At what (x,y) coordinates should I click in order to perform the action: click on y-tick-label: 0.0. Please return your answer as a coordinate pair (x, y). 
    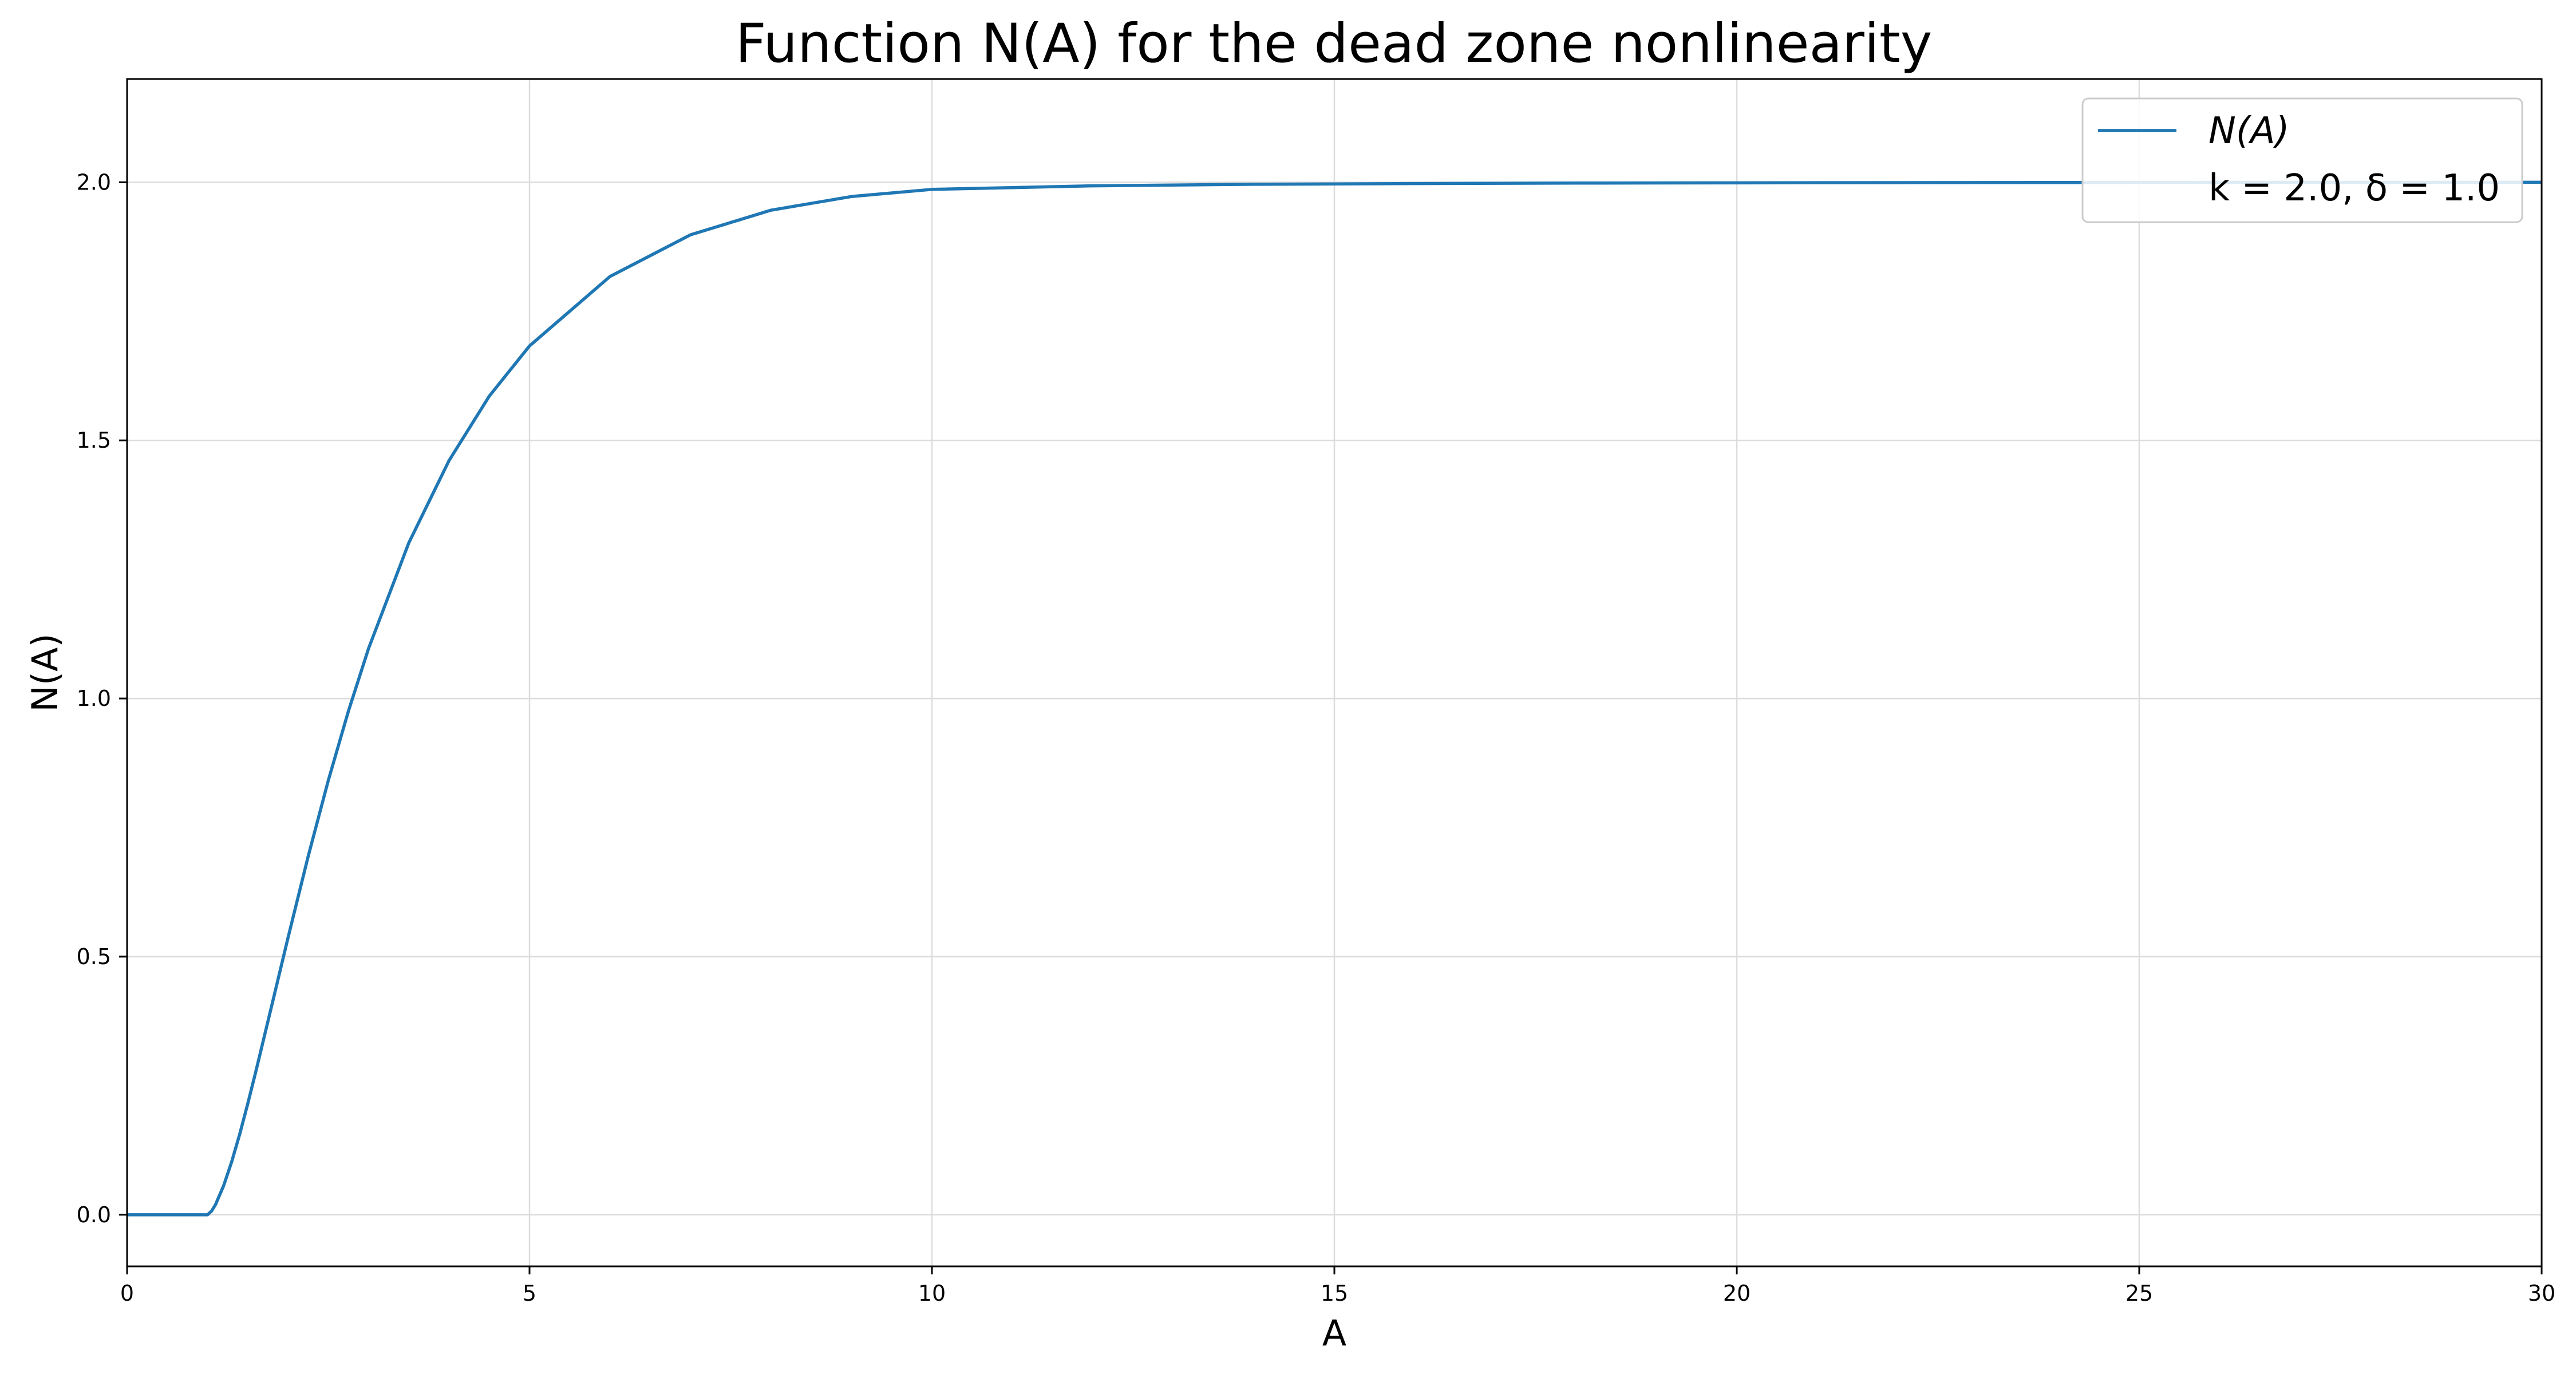
    Looking at the image, I should click on (94, 1214).